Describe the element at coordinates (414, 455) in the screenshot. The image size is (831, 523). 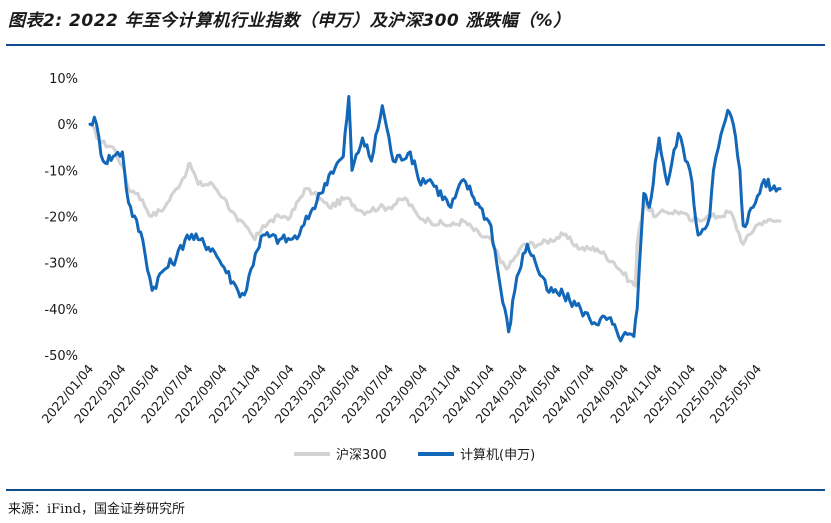
I see `legend: 沪深300 计算机(申万)` at that location.